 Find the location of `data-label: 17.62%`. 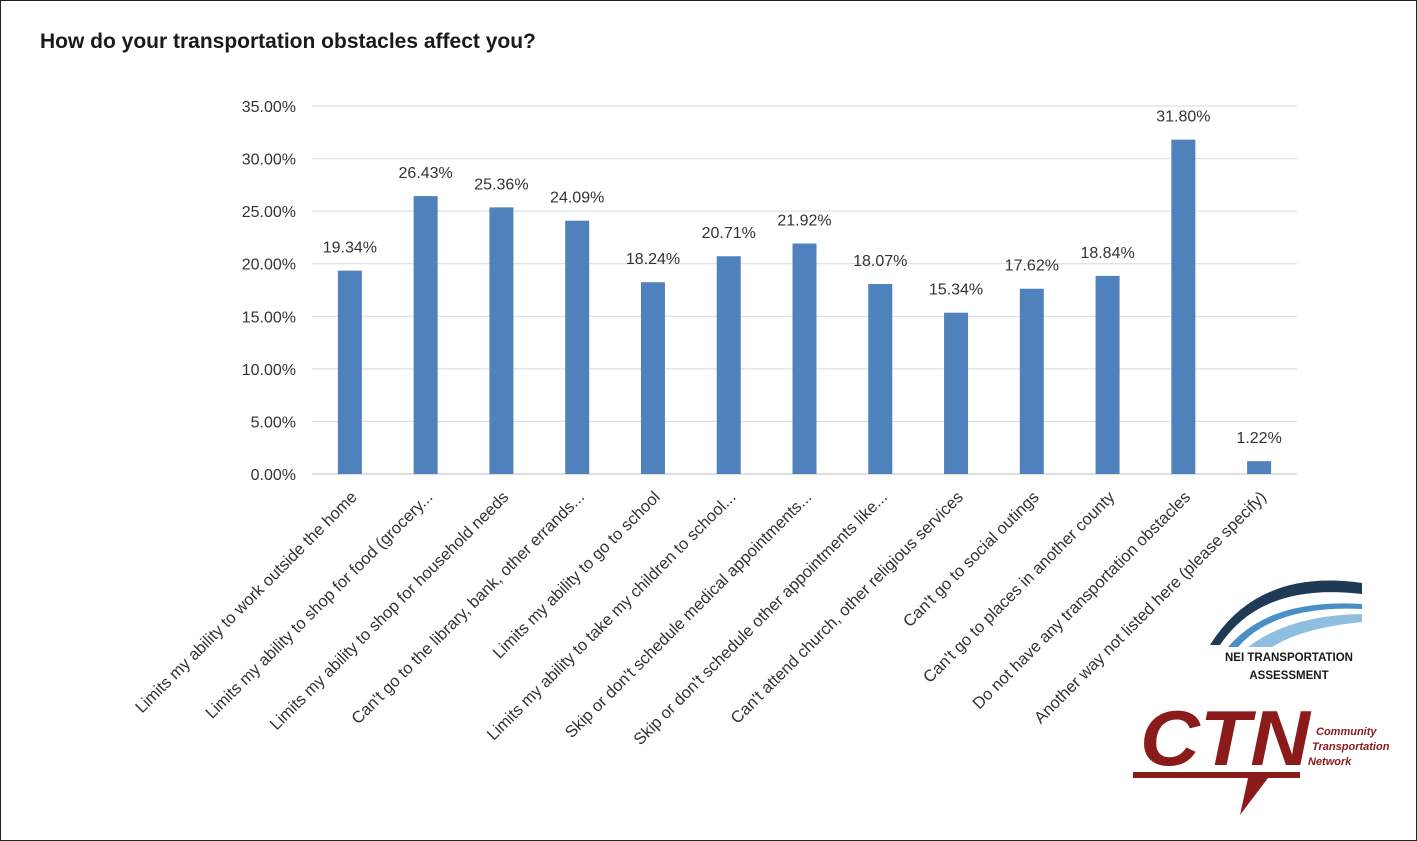

data-label: 17.62% is located at coordinates (1032, 266).